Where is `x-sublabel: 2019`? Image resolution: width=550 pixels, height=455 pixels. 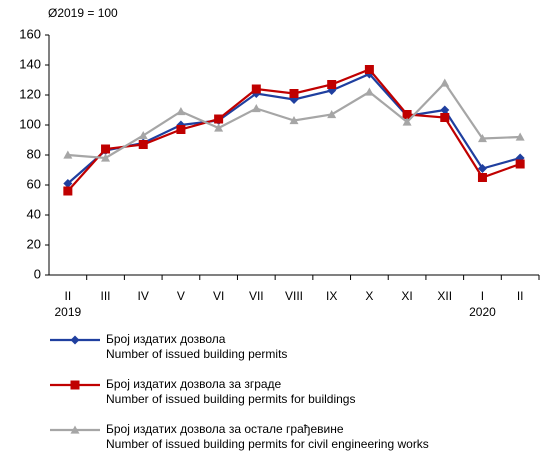
x-sublabel: 2019 is located at coordinates (67, 312).